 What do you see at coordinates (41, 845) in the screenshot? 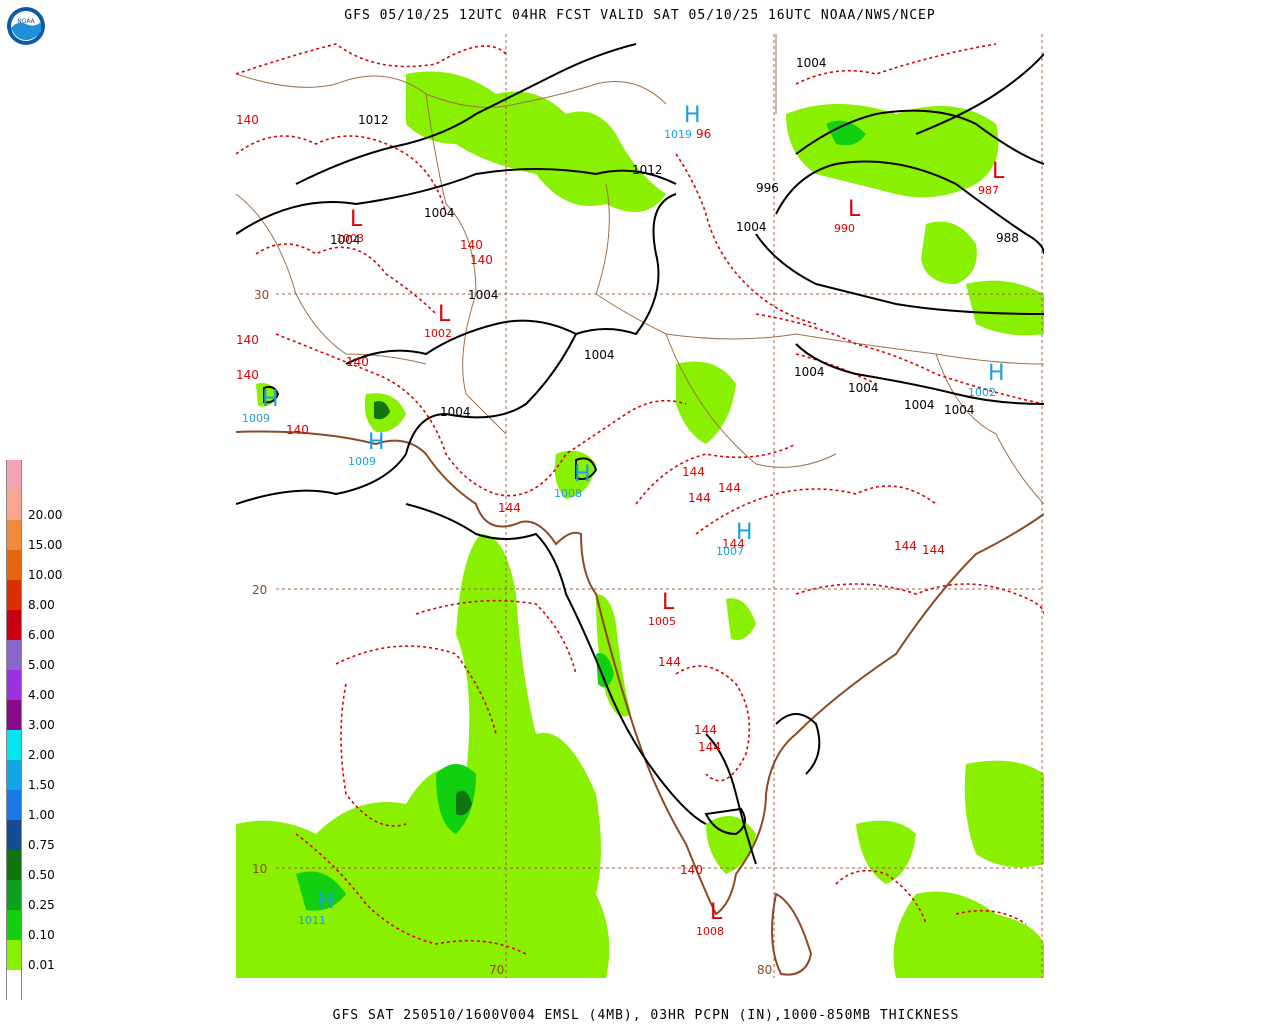
I see `legend-label: 0.75` at bounding box center [41, 845].